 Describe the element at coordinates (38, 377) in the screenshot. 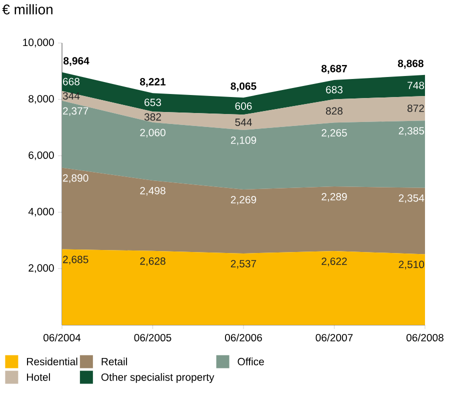

I see `legend-label: Hotel` at that location.